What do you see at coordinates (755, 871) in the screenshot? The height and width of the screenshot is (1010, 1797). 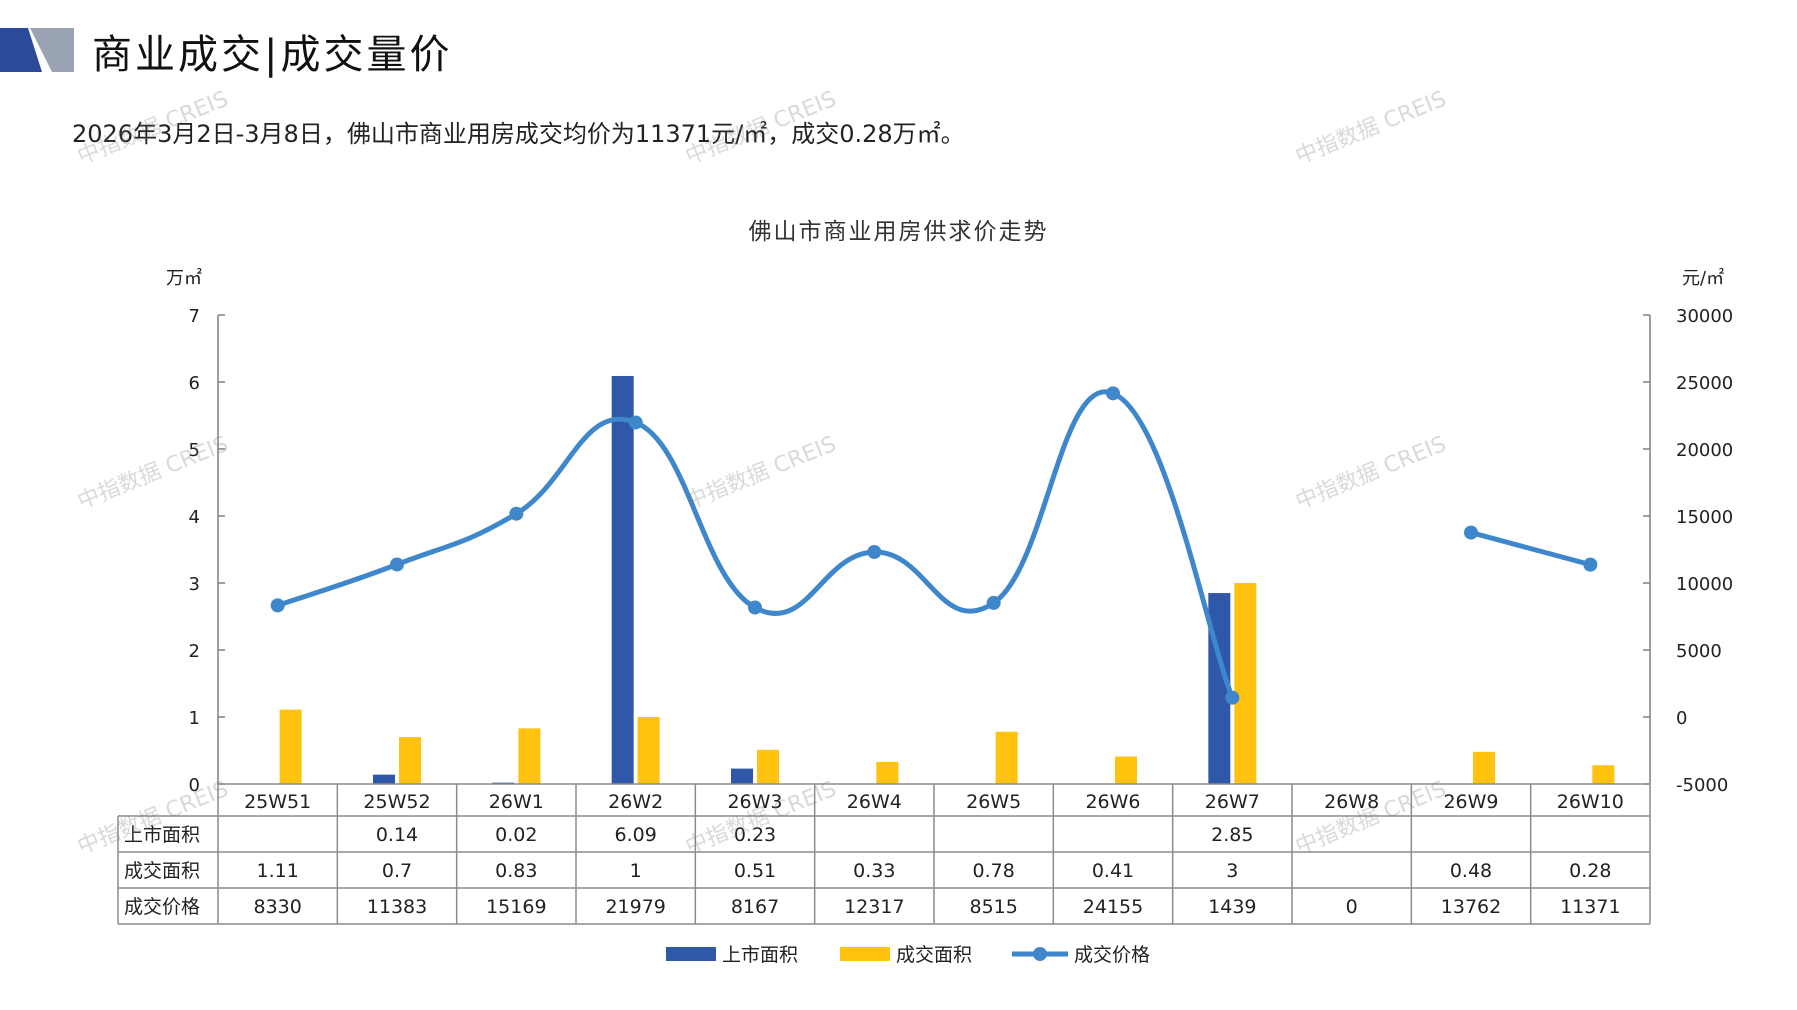 I see `table-cell: 0.51` at bounding box center [755, 871].